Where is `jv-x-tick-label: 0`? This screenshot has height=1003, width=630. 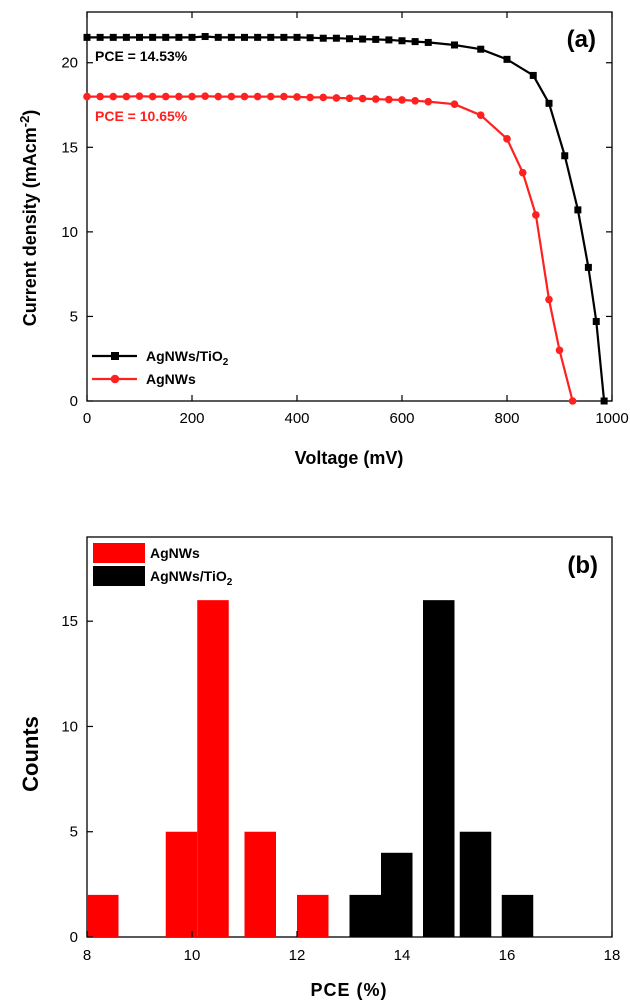 jv-x-tick-label: 0 is located at coordinates (87, 418).